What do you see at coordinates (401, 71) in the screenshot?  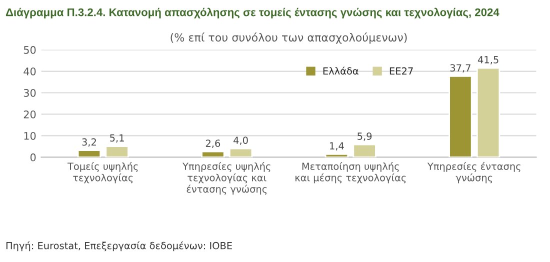 I see `legend-label: ΕΕ27` at bounding box center [401, 71].